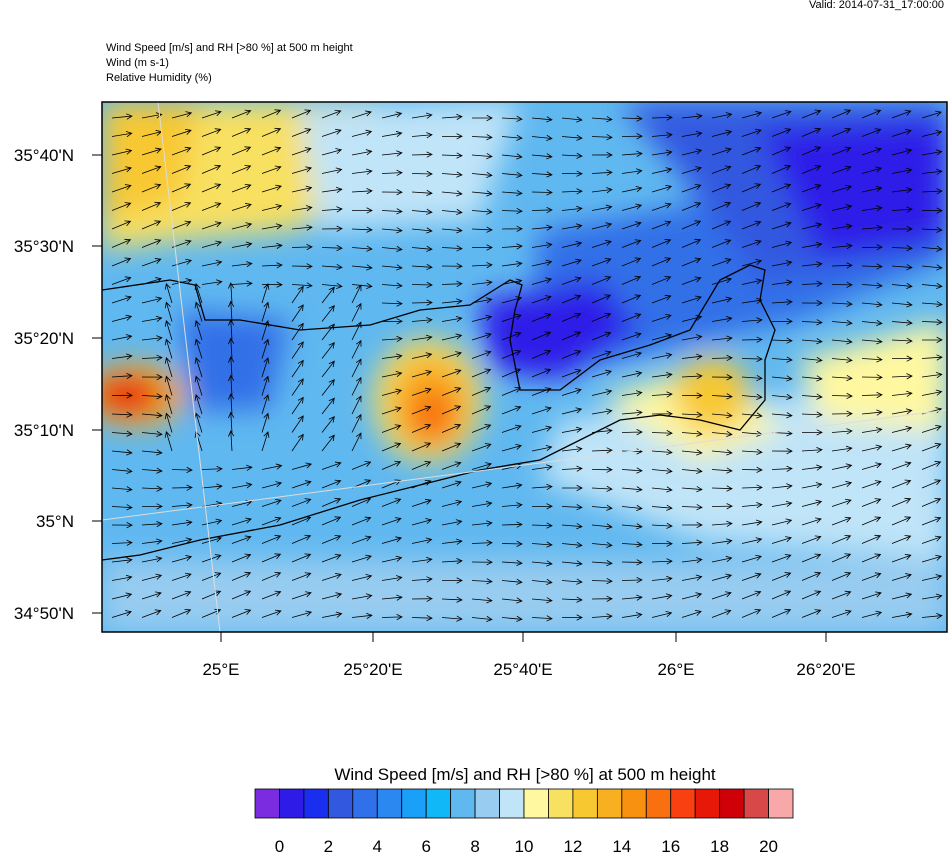 The height and width of the screenshot is (854, 948). Describe the element at coordinates (44, 430) in the screenshot. I see `lat-label: 35°10'N` at that location.